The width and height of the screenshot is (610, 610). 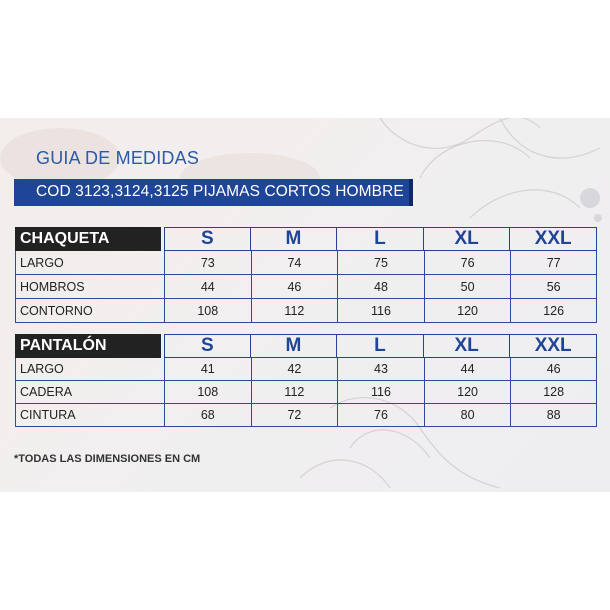 What do you see at coordinates (88, 392) in the screenshot?
I see `row-label: CADERA` at bounding box center [88, 392].